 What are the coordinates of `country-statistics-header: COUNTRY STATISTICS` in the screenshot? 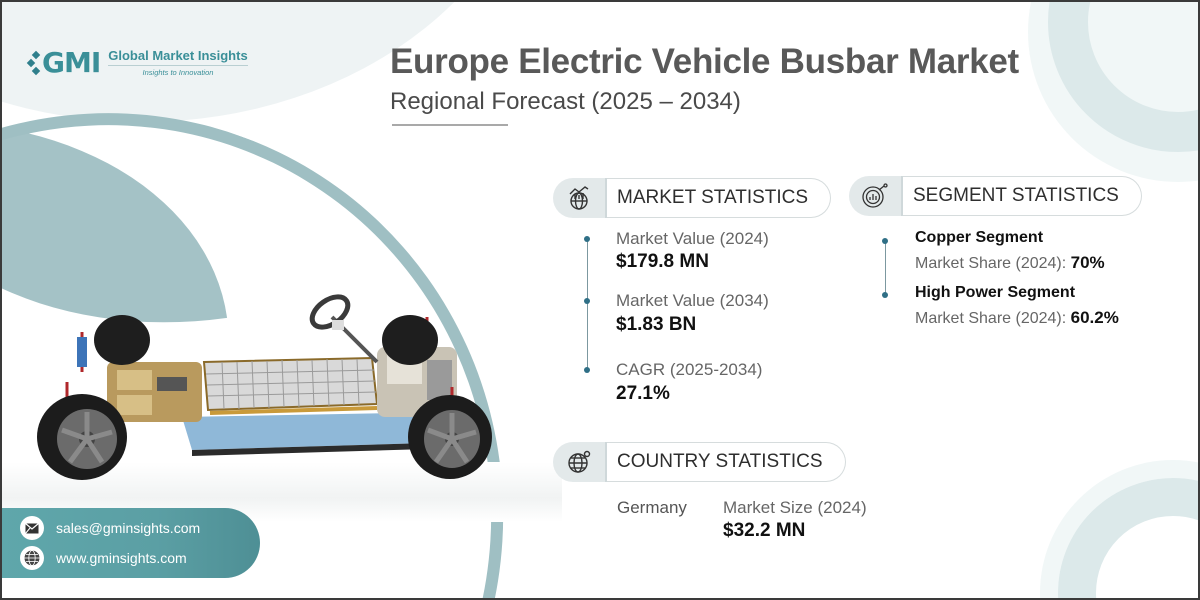 It's located at (699, 462).